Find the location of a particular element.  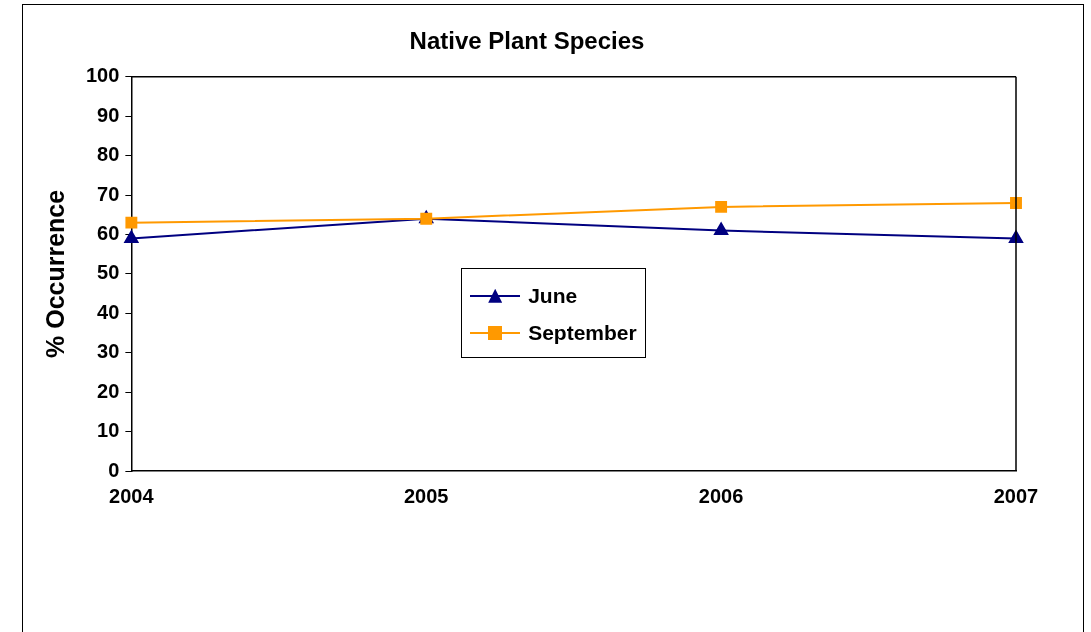

x-tick-label: 2007 is located at coordinates (1016, 495).